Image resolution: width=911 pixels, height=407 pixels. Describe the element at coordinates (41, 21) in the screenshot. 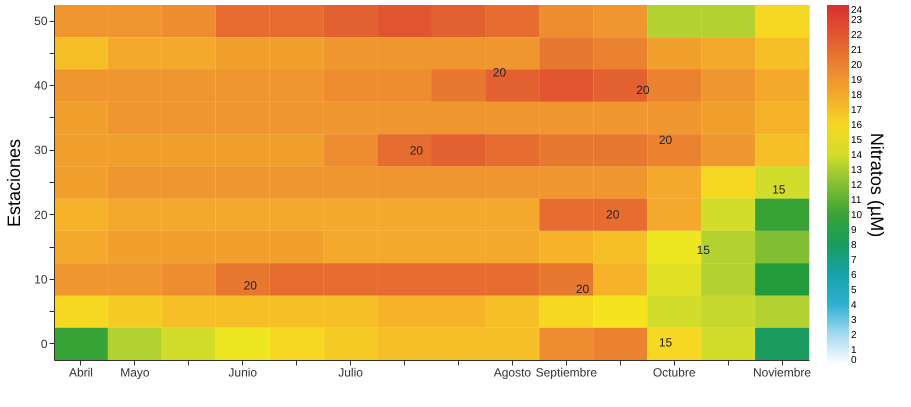

I see `y-tick-label: 50` at that location.